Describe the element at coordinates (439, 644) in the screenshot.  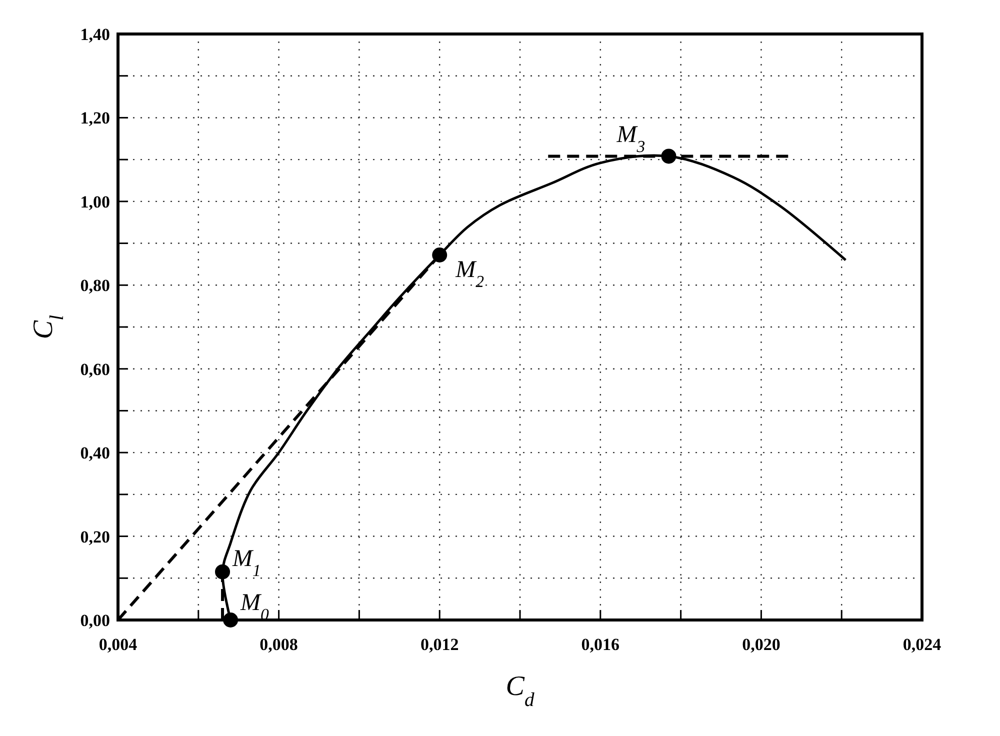
I see `x-tick-label: 0,012` at that location.